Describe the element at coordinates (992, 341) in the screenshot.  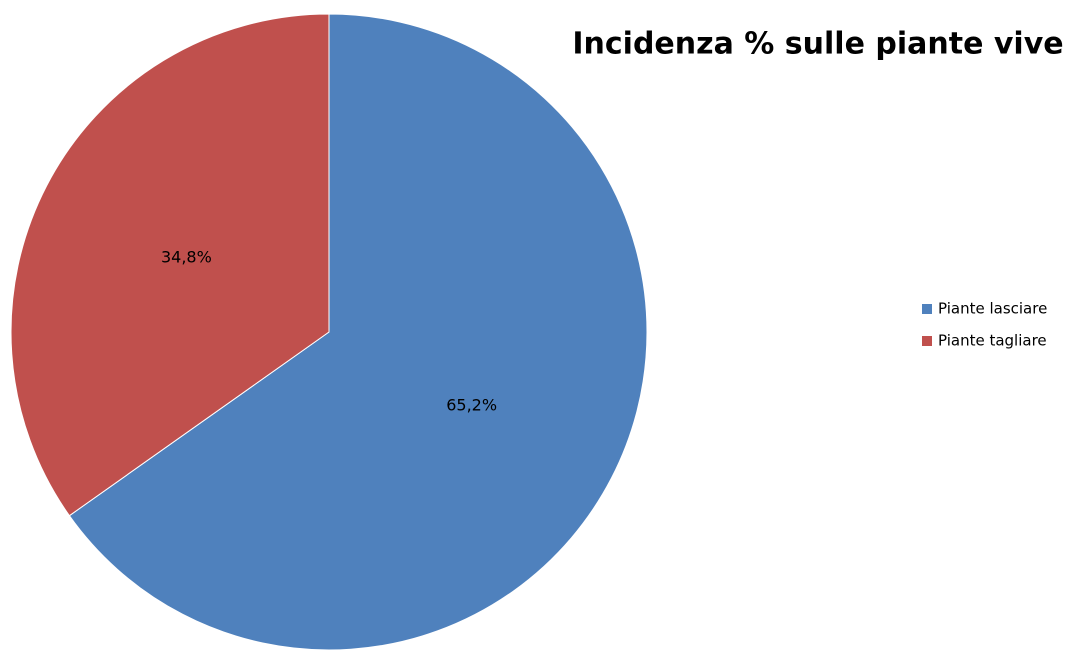
I see `legend-label: Piante tagliare` at that location.